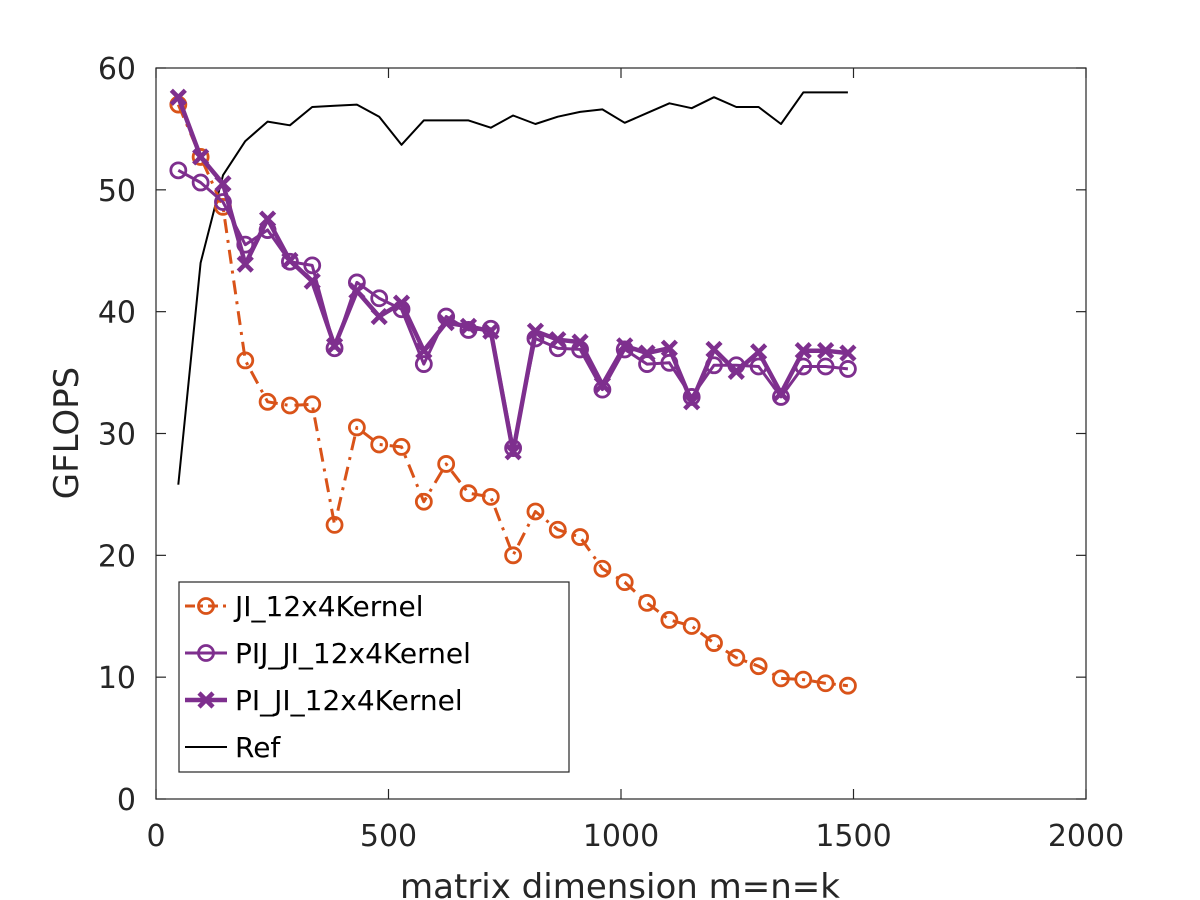 The height and width of the screenshot is (900, 1200). I want to click on x-tick-label: 0, so click(155, 836).